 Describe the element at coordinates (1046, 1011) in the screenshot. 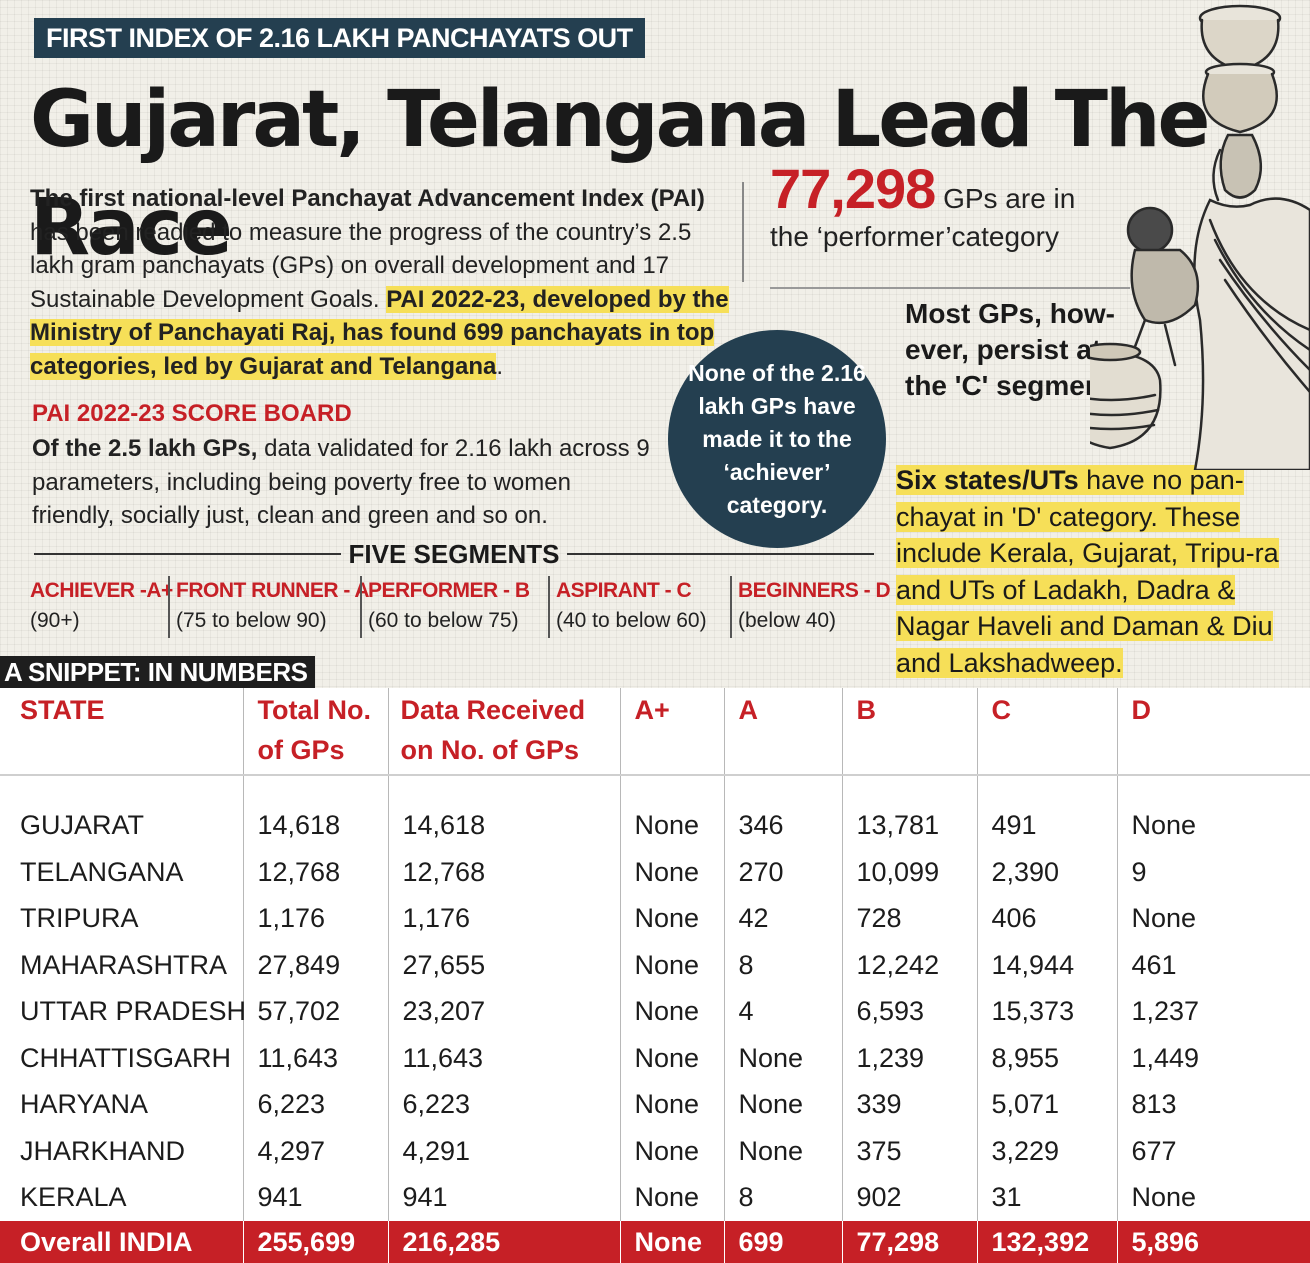

I see `cell-c: 15,373` at that location.